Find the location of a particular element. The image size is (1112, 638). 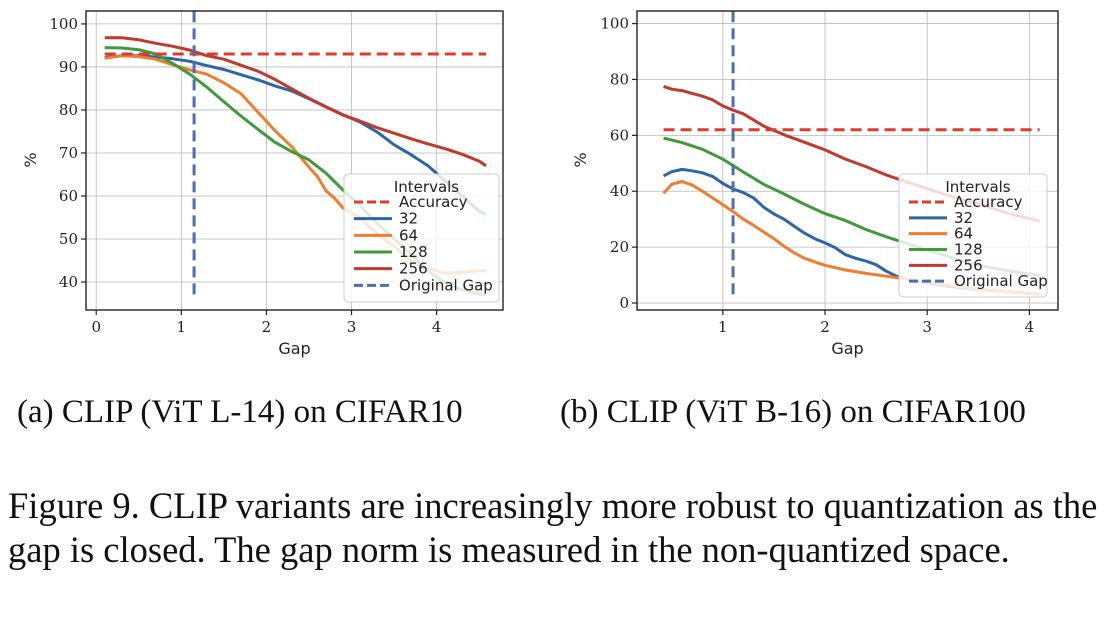

subcaption-b: (b) CLIP (ViT B-16) on CIFAR100 is located at coordinates (793, 412).